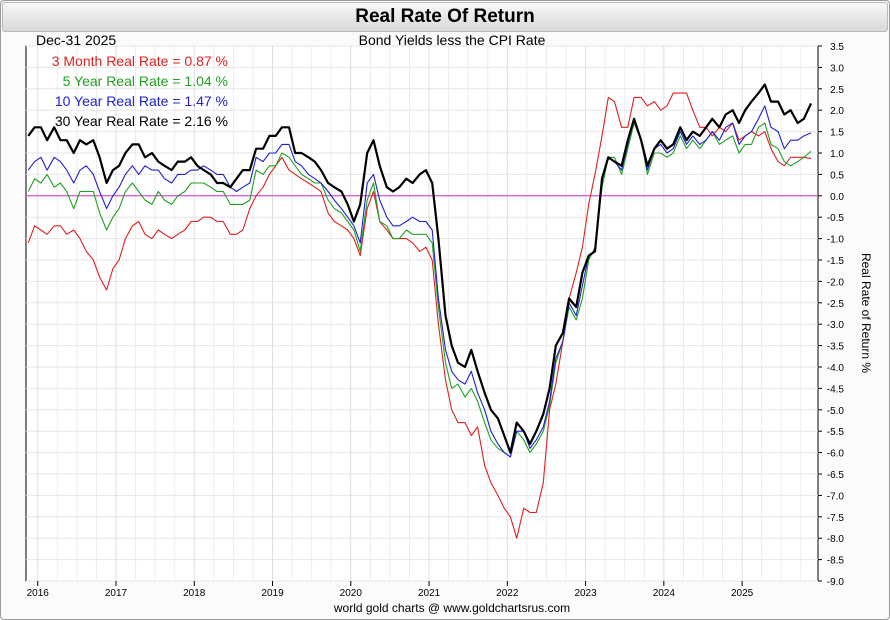 The image size is (890, 620). Describe the element at coordinates (76, 40) in the screenshot. I see `date-label: Dec-31 2025` at that location.